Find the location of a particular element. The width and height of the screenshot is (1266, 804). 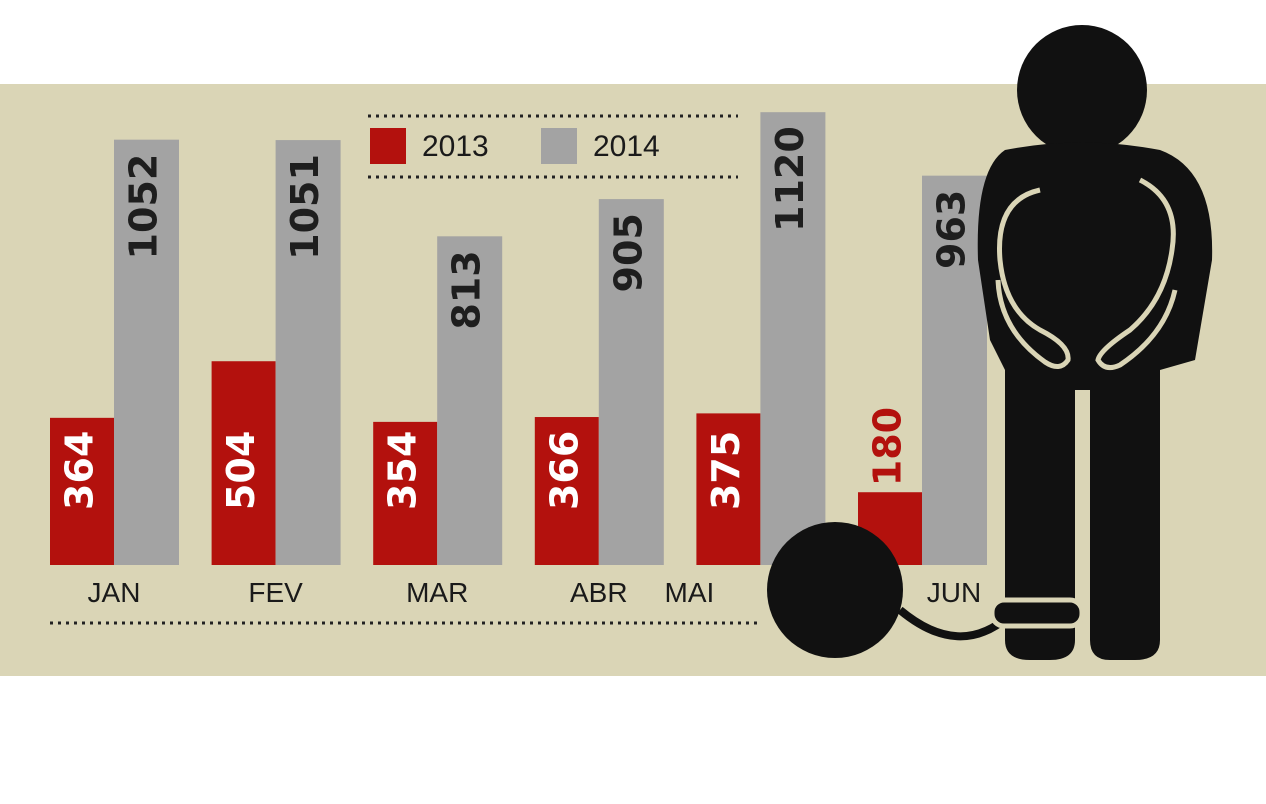

ball is located at coordinates (835, 590).